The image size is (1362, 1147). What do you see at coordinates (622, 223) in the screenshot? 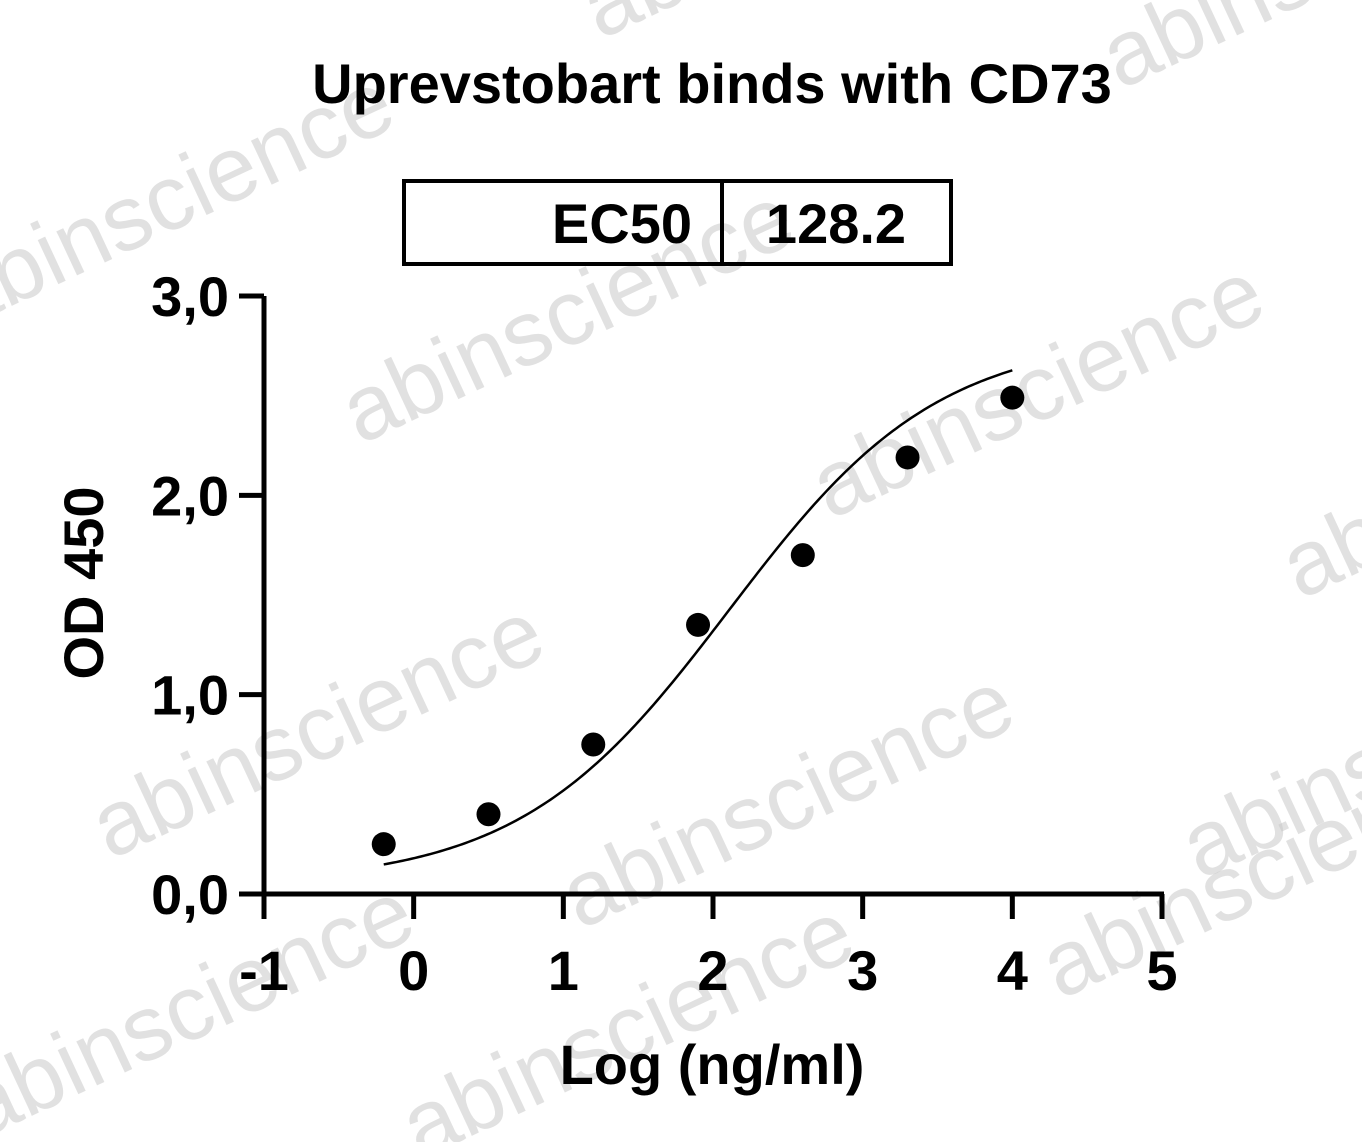
I see `ec50-label: EC50` at bounding box center [622, 223].